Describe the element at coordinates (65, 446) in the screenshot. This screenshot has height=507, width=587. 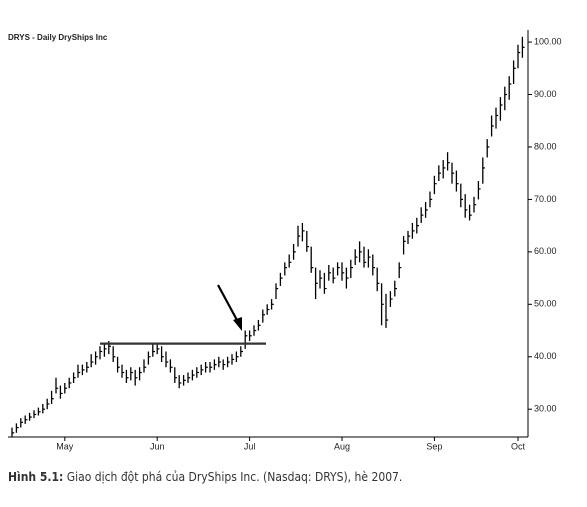
I see `x-tick-label: May` at that location.